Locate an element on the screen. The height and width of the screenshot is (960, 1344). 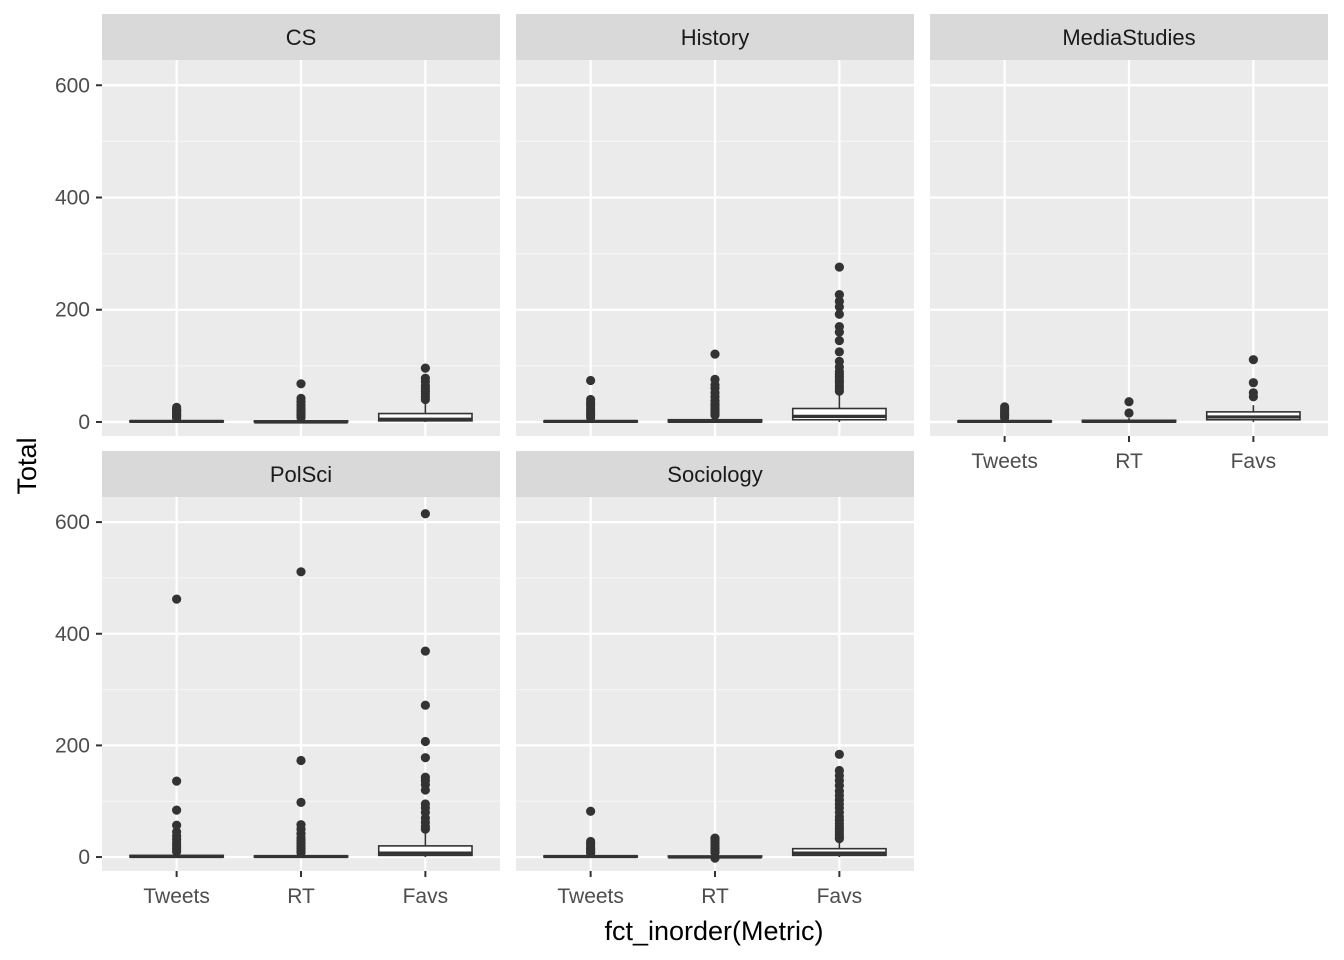
facet-strip-label: Sociology is located at coordinates (714, 474).